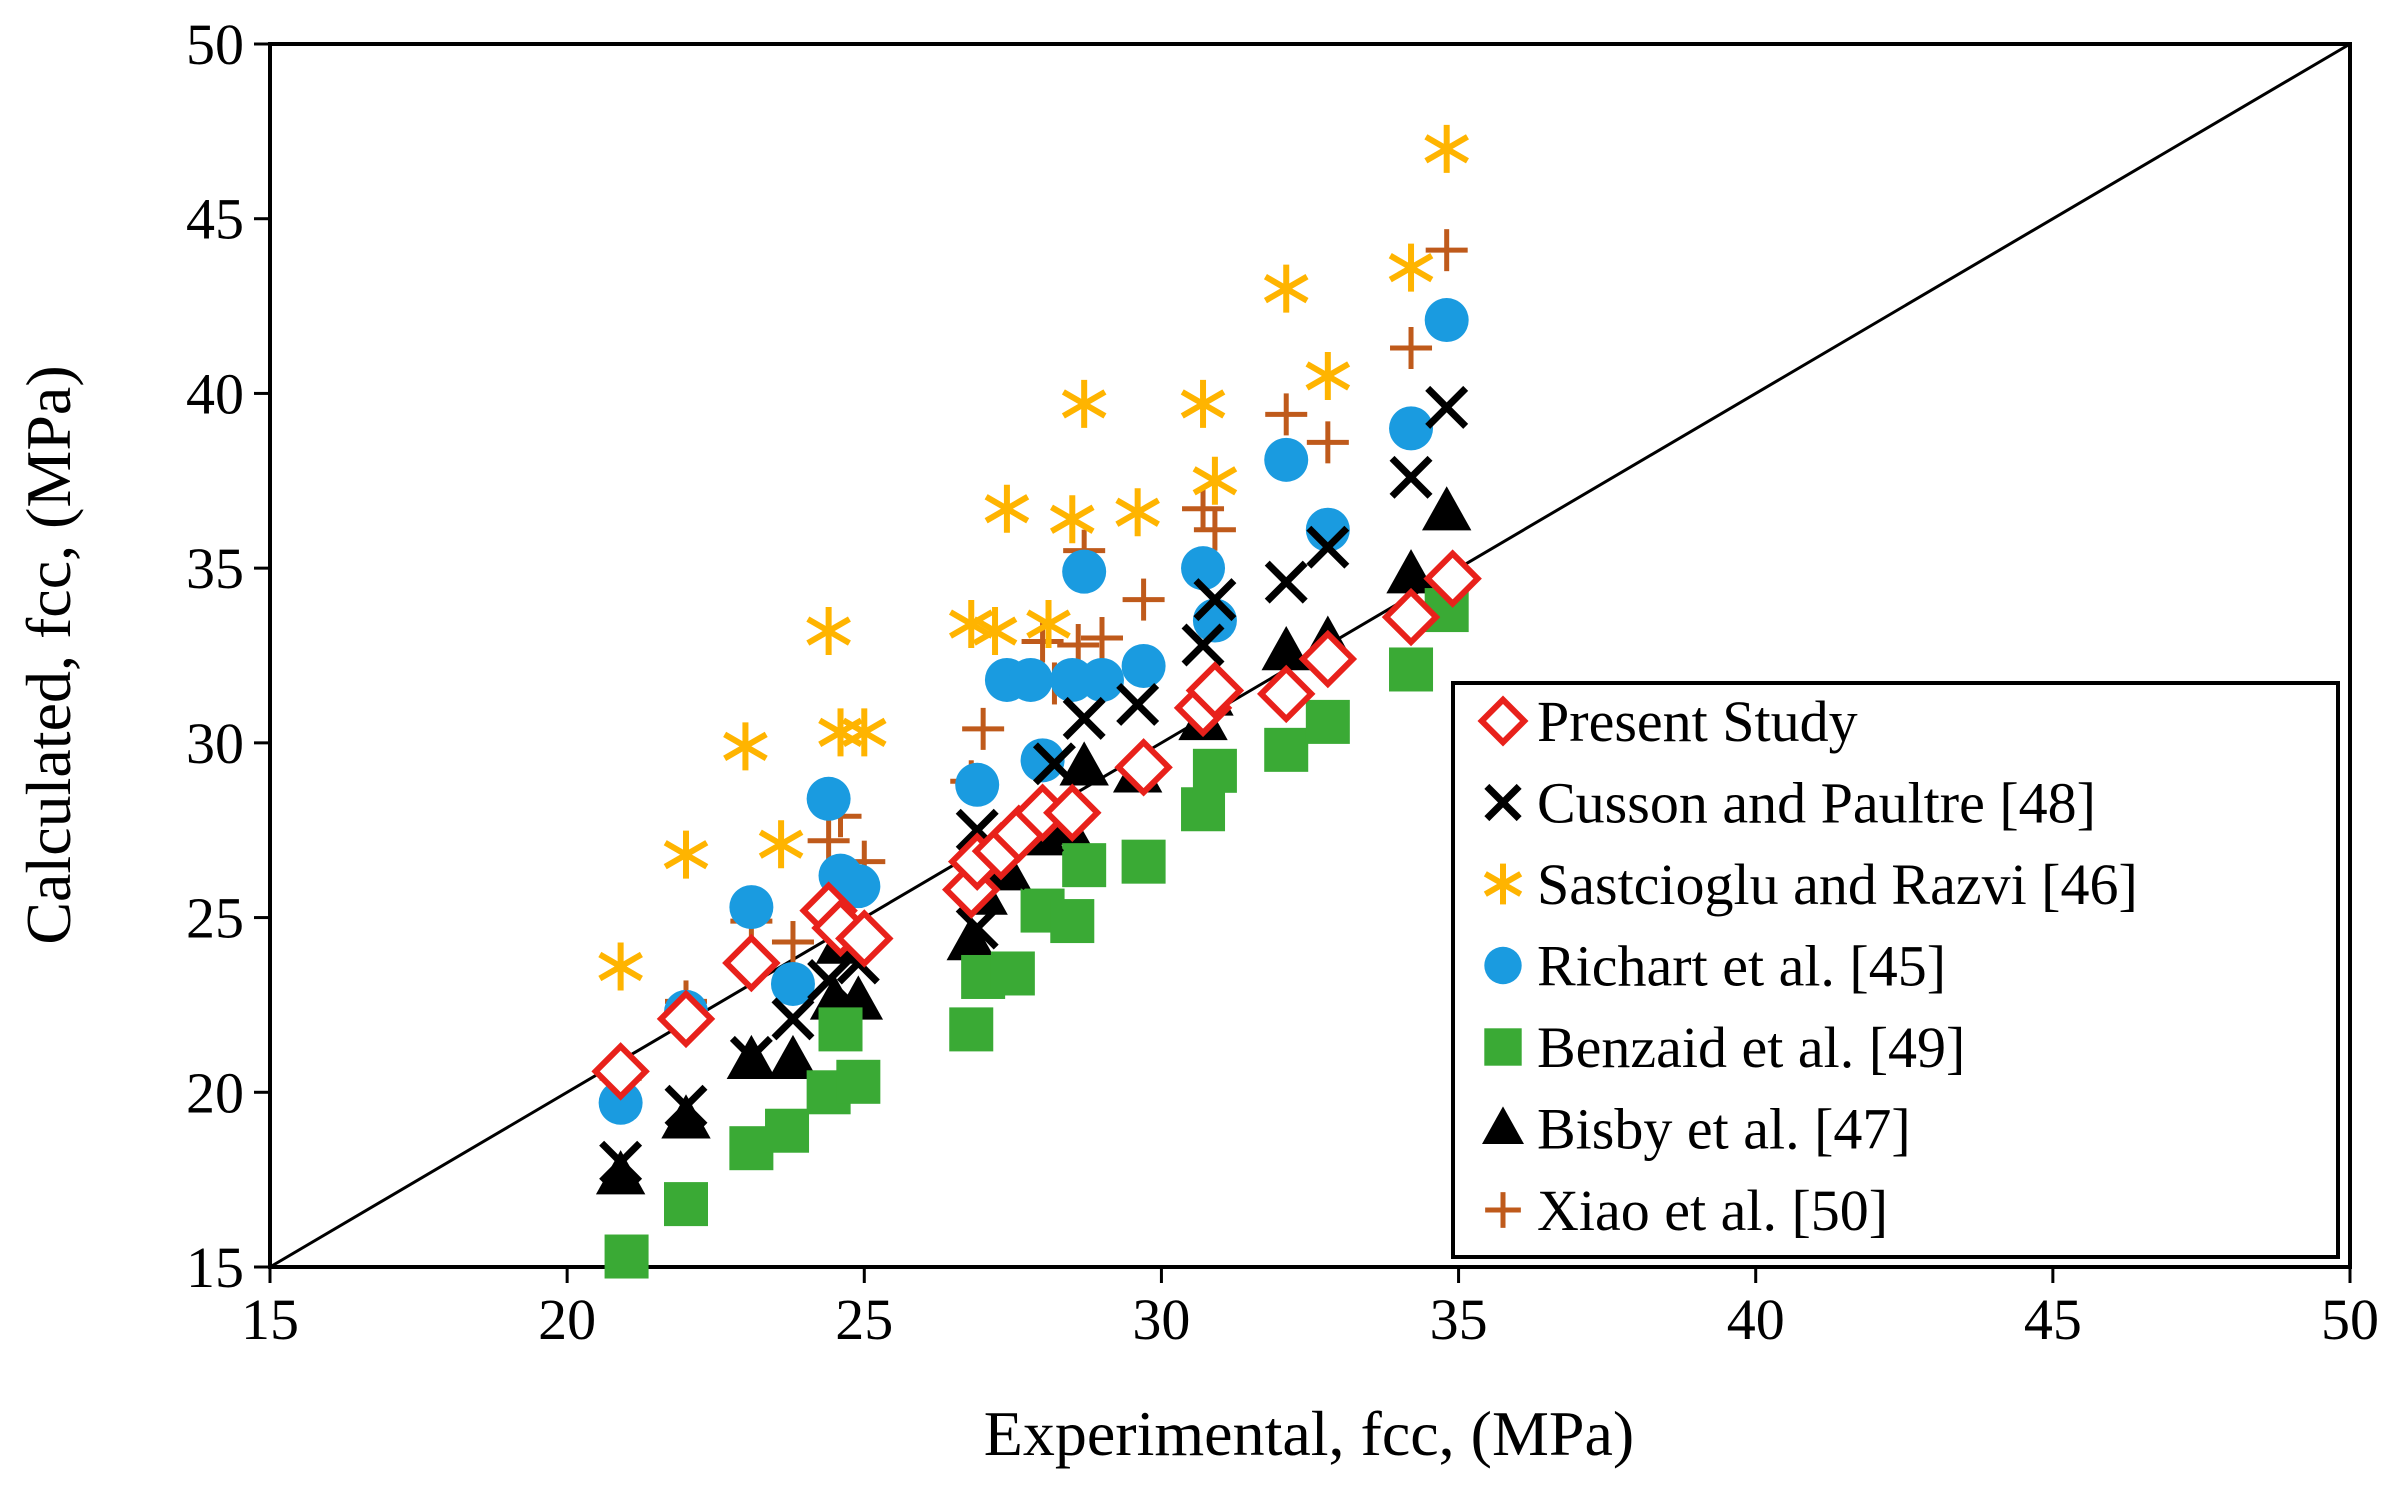 Image resolution: width=2397 pixels, height=1489 pixels. What do you see at coordinates (215, 1092) in the screenshot?
I see `y-tick-label: 20` at bounding box center [215, 1092].